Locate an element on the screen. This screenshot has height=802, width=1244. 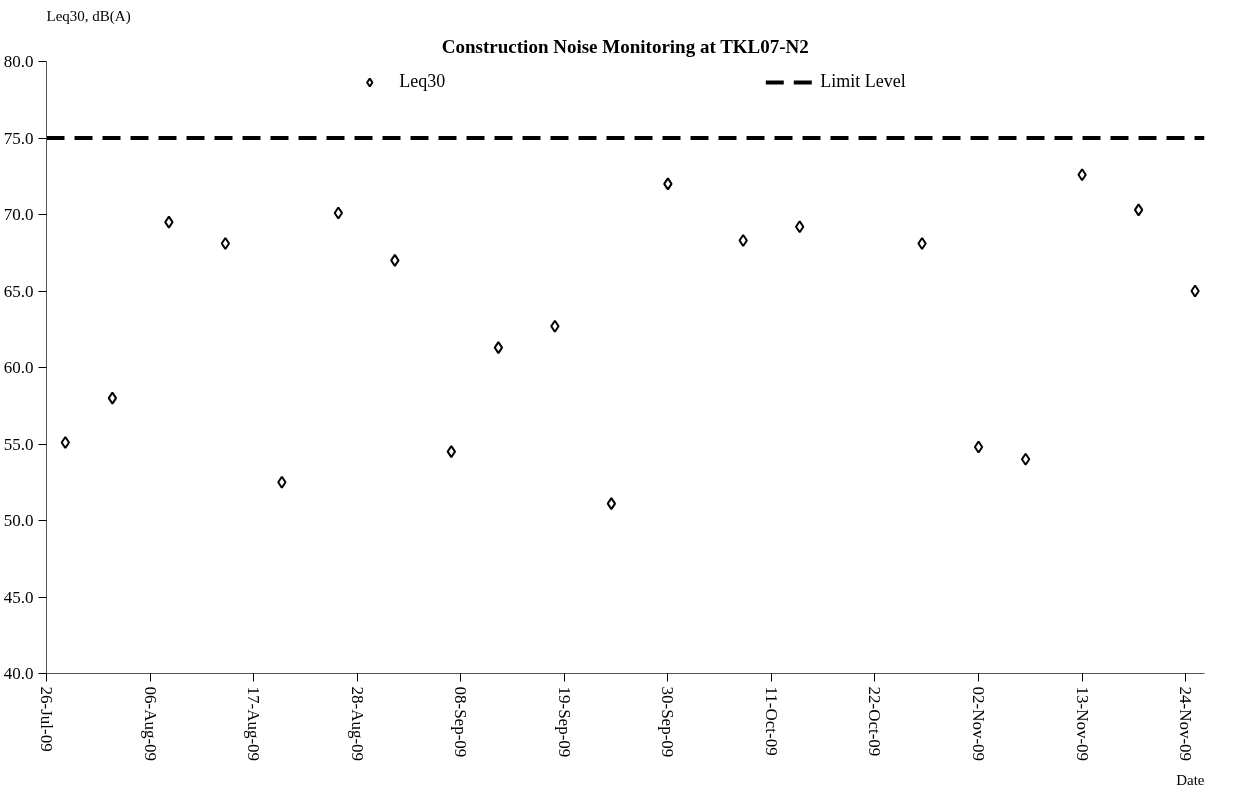
x-tick-label: 30-Sep-09 is located at coordinates (668, 722).